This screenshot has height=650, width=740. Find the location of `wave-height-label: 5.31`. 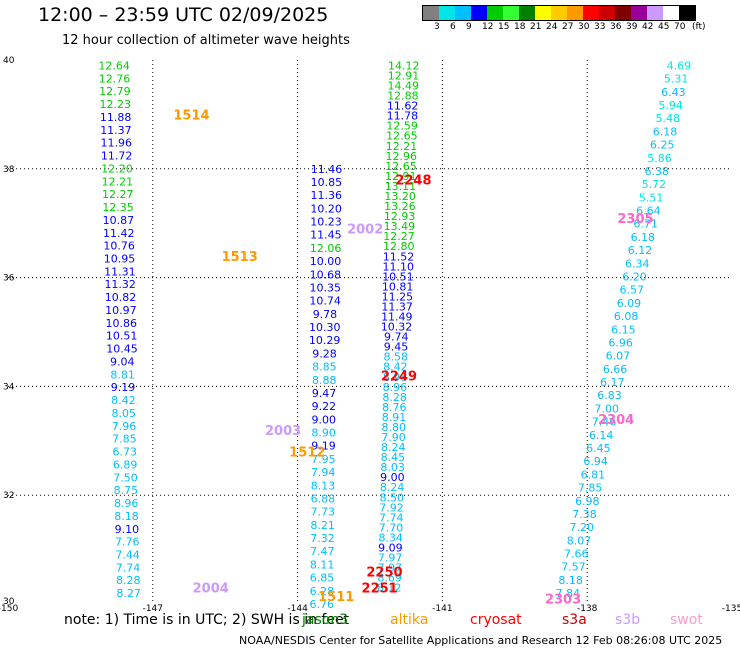

wave-height-label: 5.31 is located at coordinates (676, 79).